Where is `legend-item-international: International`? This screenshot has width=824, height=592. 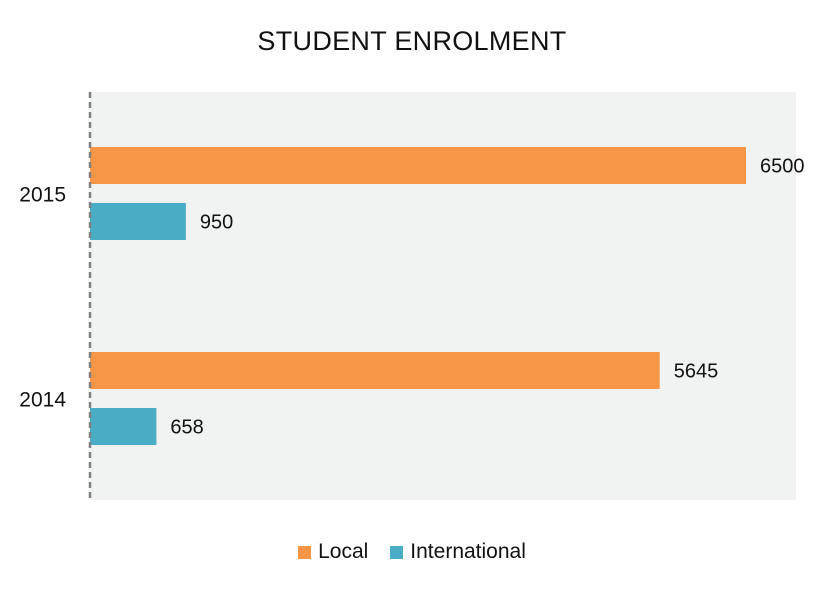
legend-item-international: International is located at coordinates (458, 552).